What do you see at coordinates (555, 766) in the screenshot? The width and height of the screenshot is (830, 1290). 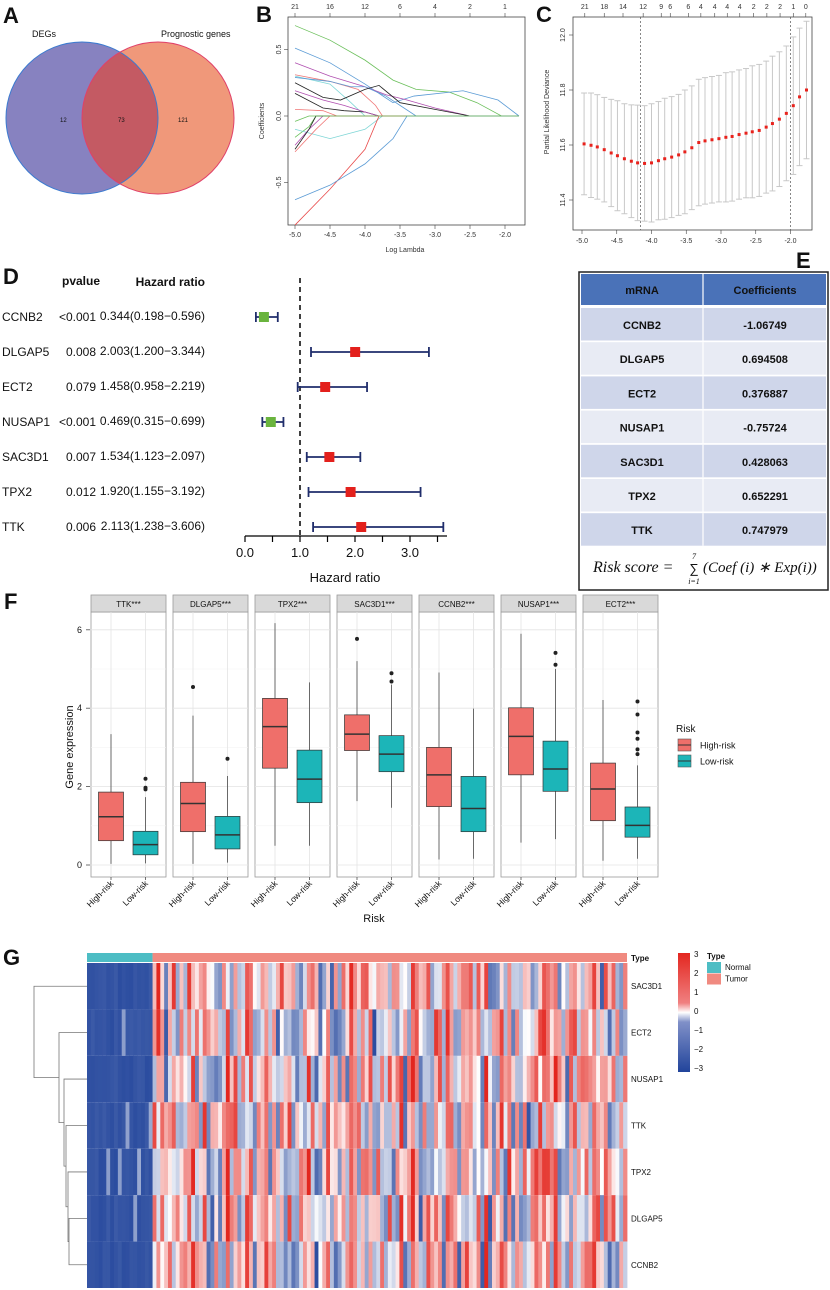 I see `box` at bounding box center [555, 766].